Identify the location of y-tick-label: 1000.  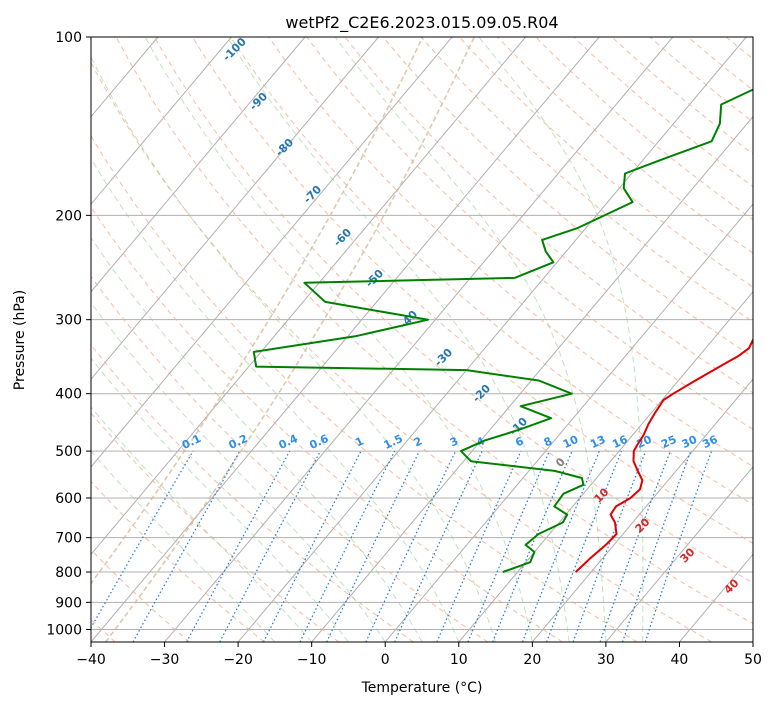
(64, 630).